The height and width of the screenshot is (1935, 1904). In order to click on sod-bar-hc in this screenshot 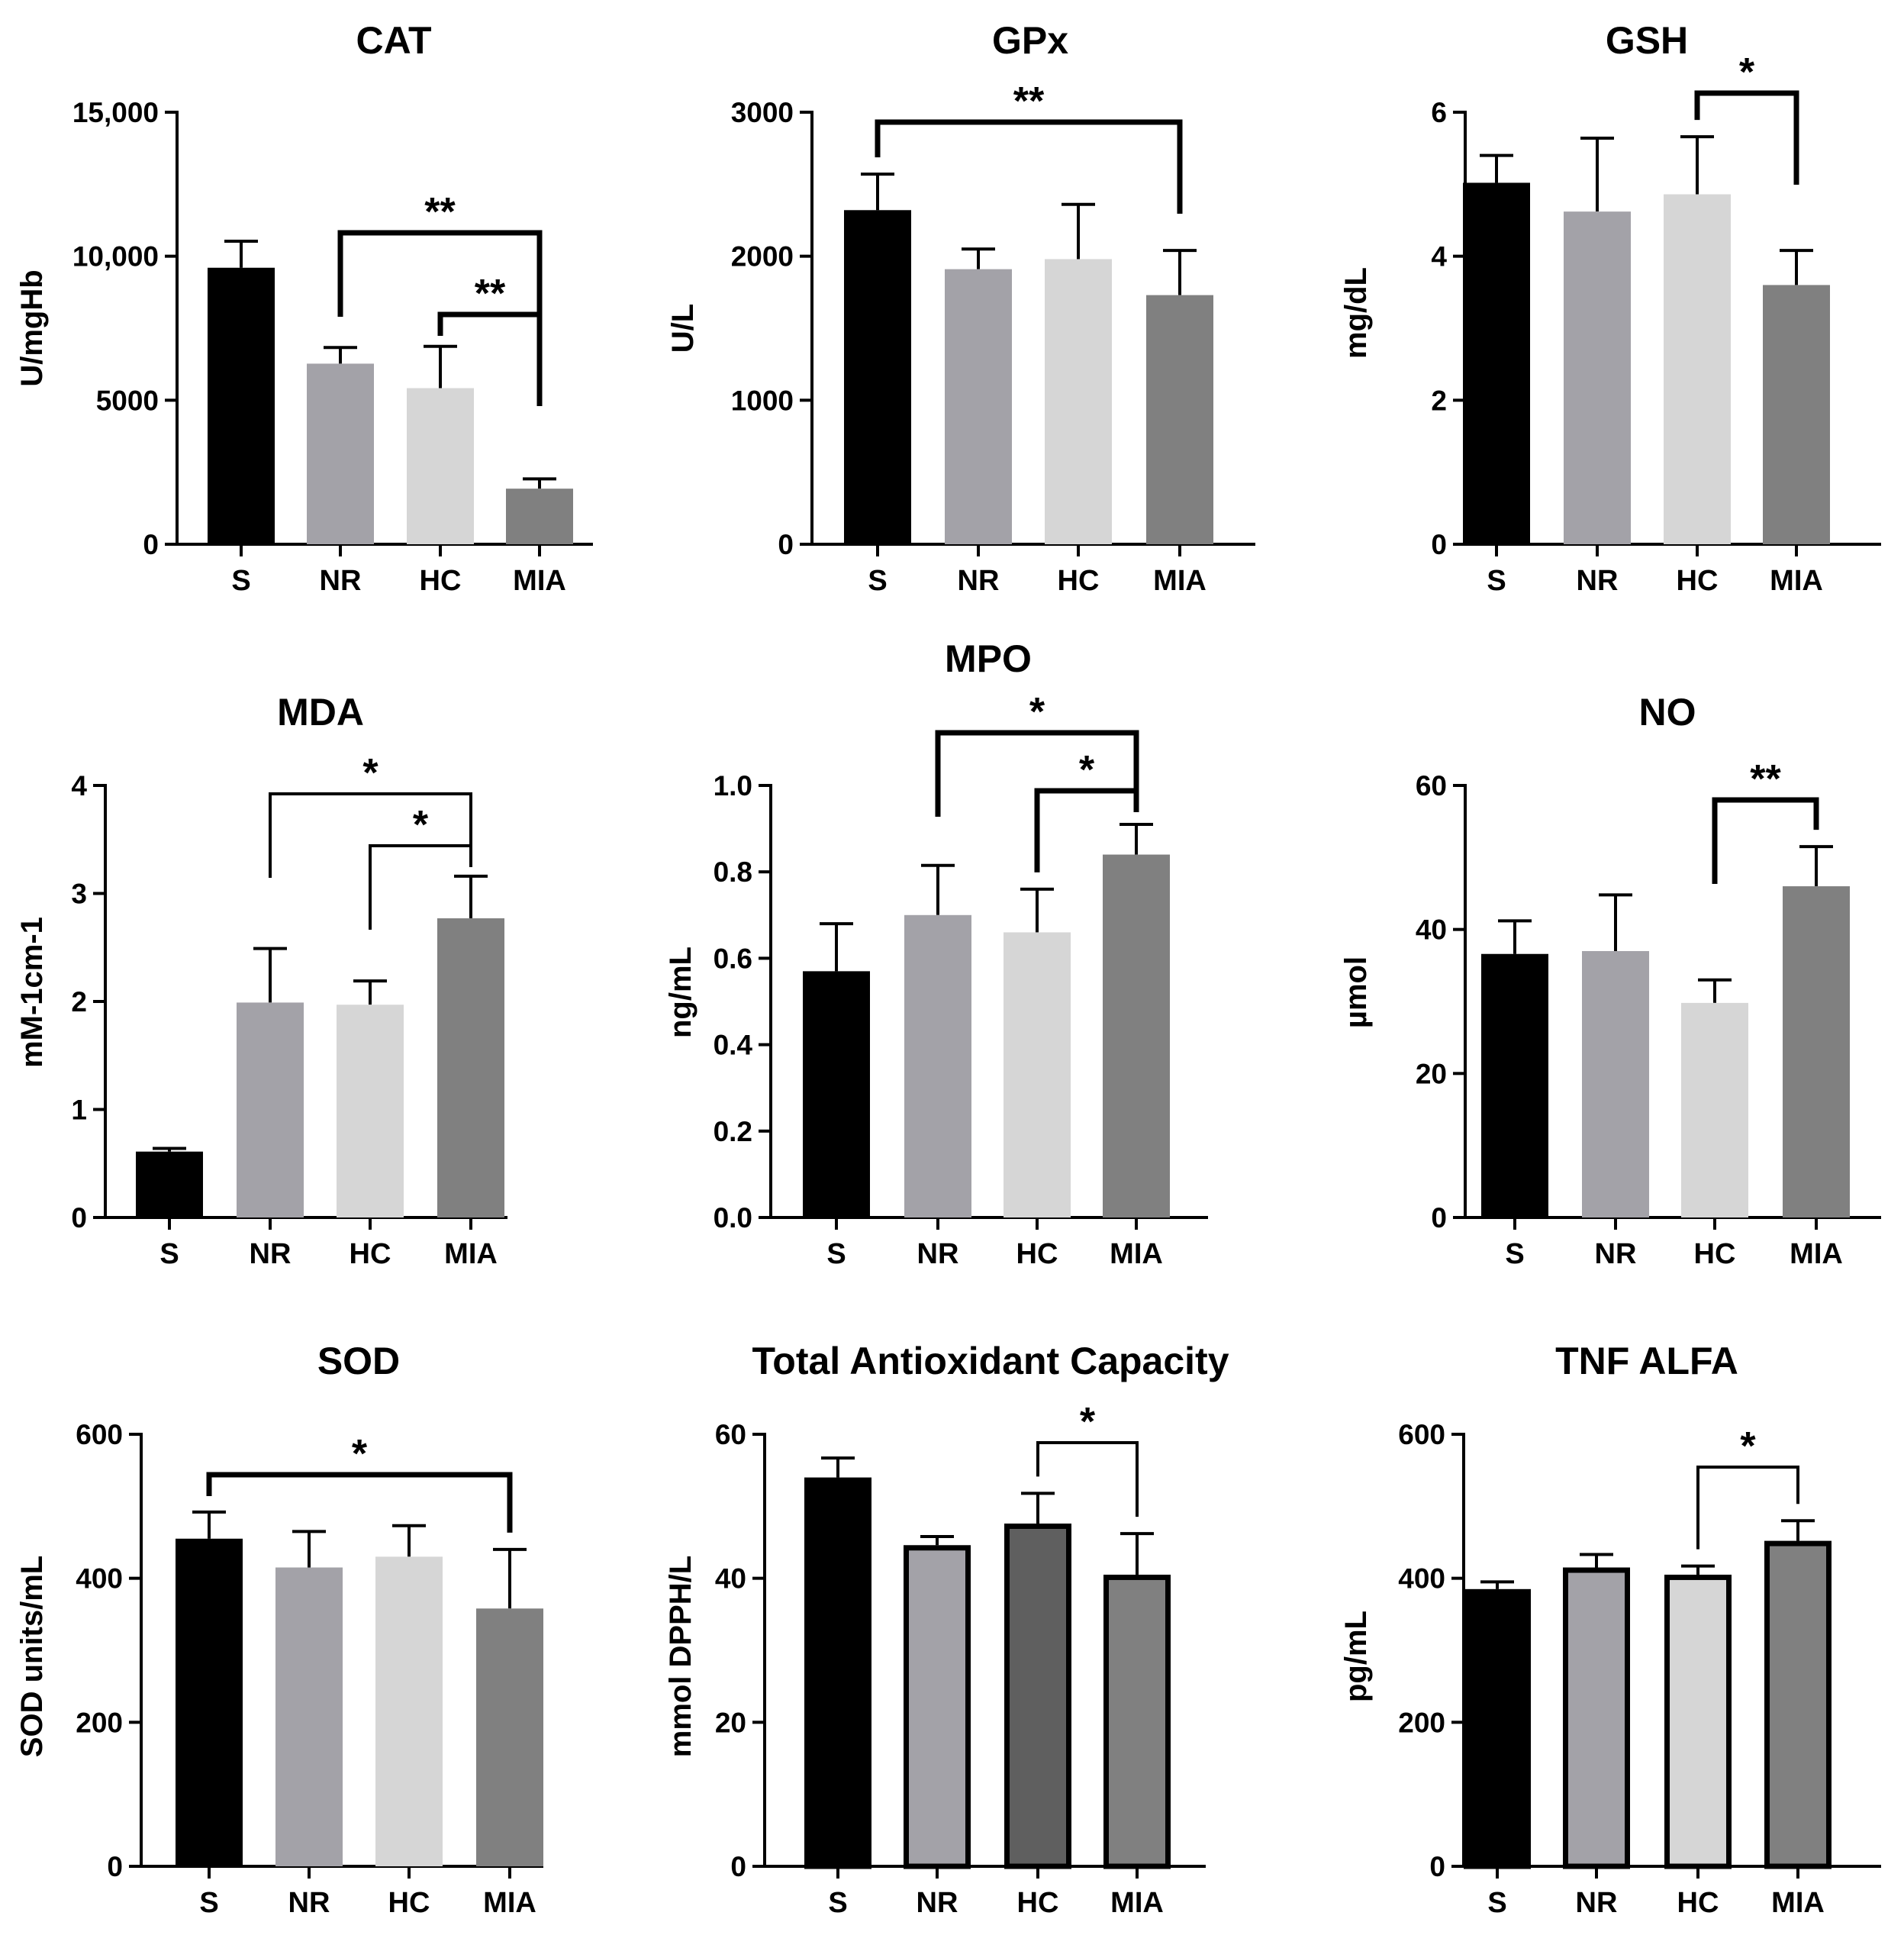, I will do `click(409, 1711)`.